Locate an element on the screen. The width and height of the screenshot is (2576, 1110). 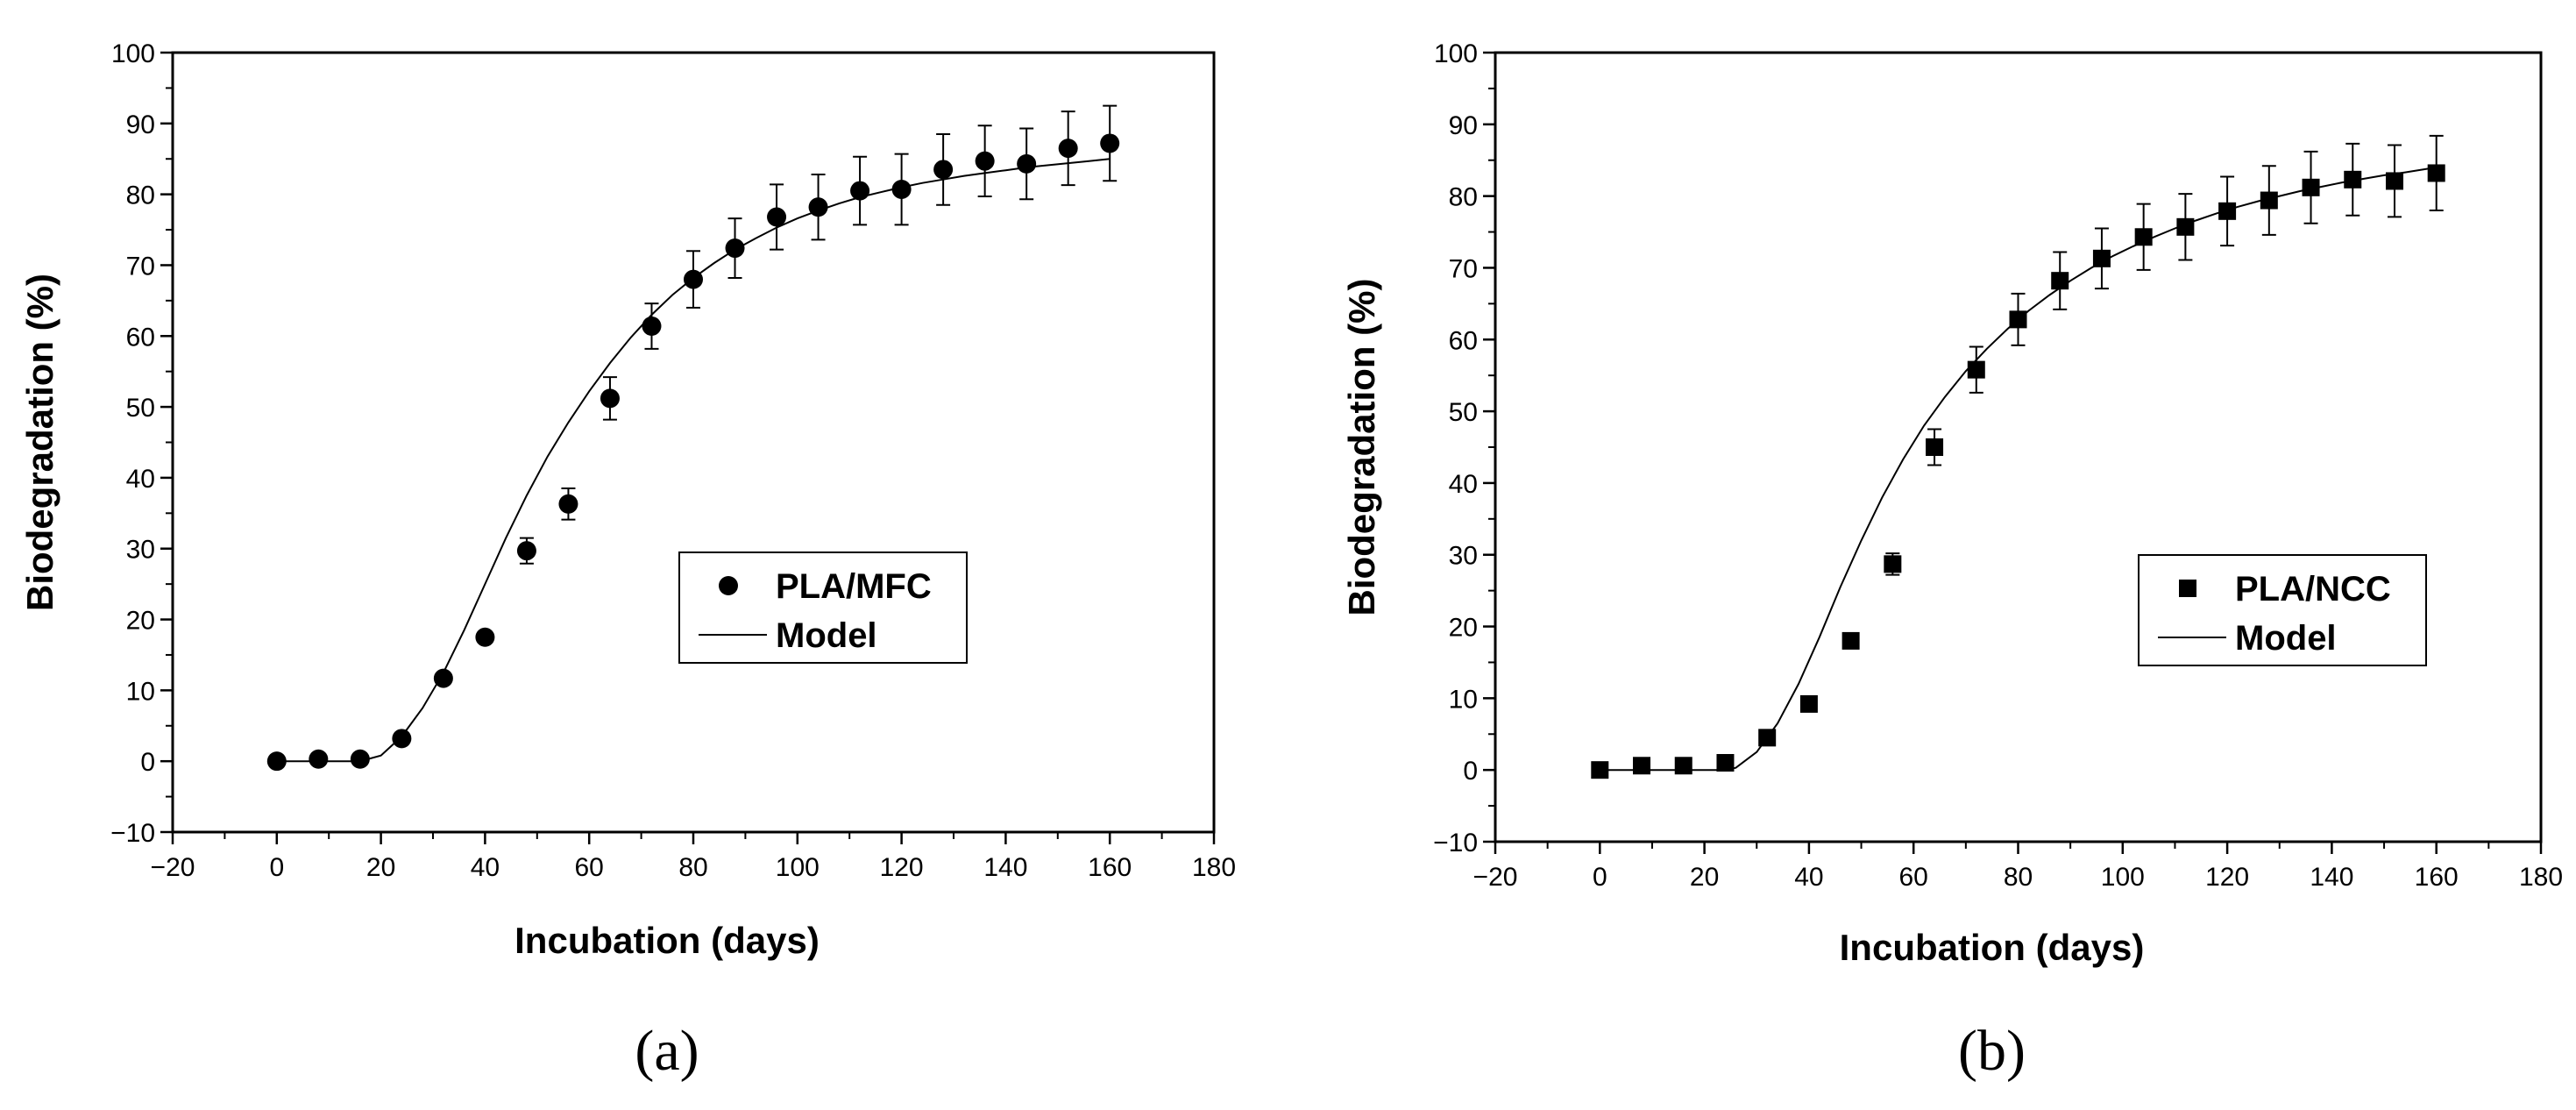
y-tick-label: 70 is located at coordinates (1463, 268).